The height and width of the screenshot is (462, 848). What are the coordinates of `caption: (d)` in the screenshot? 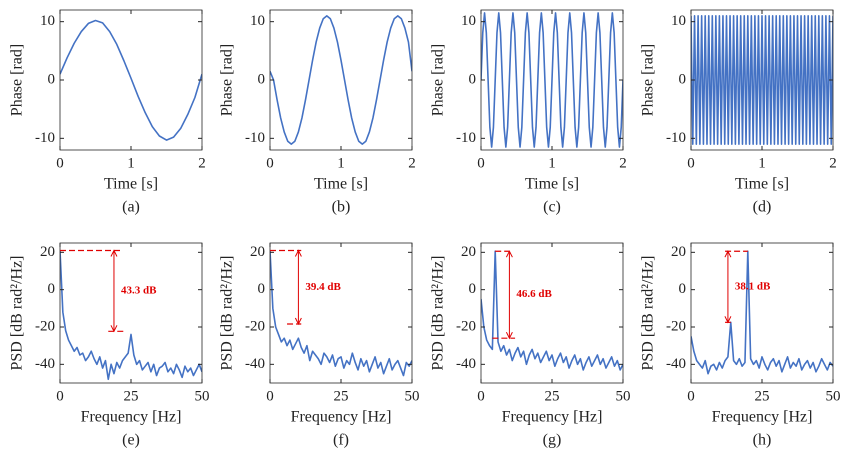 It's located at (762, 207).